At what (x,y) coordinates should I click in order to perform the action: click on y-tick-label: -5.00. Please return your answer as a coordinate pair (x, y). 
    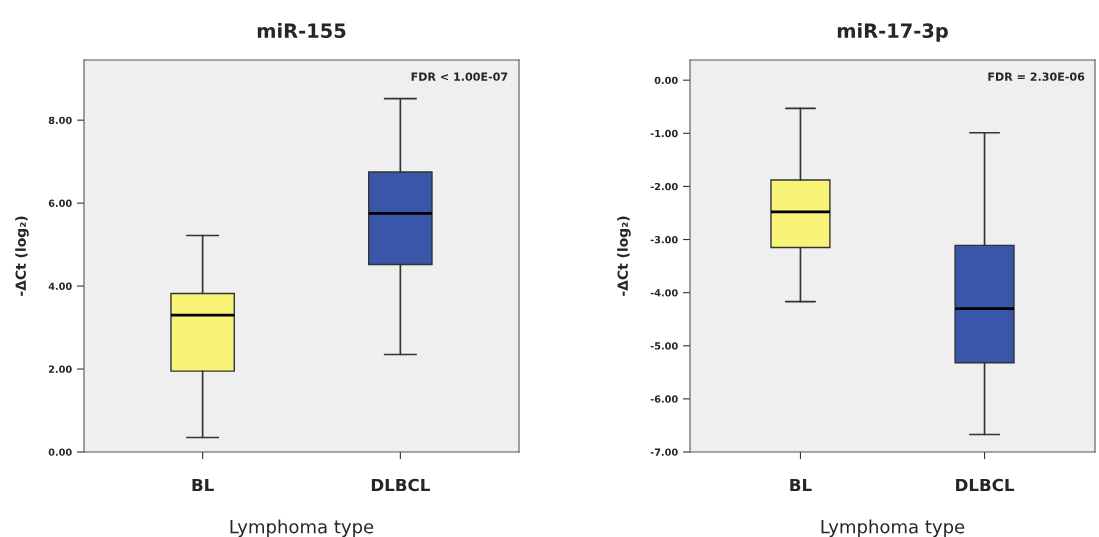
    Looking at the image, I should click on (664, 346).